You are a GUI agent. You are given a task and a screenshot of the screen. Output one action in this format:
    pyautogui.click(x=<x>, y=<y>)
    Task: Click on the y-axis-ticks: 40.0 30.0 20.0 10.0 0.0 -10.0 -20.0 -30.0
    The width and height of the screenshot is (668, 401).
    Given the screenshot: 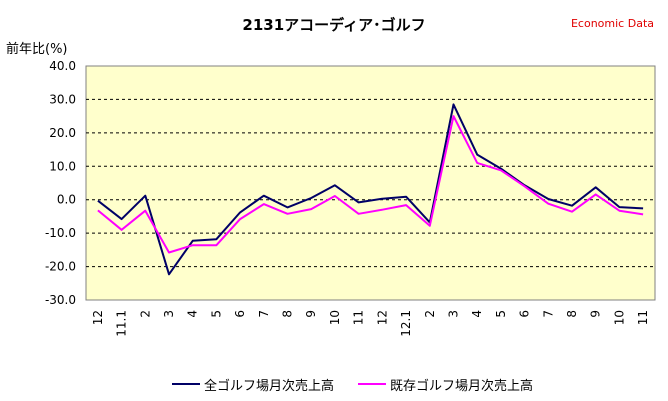 What is the action you would take?
    pyautogui.click(x=60, y=183)
    